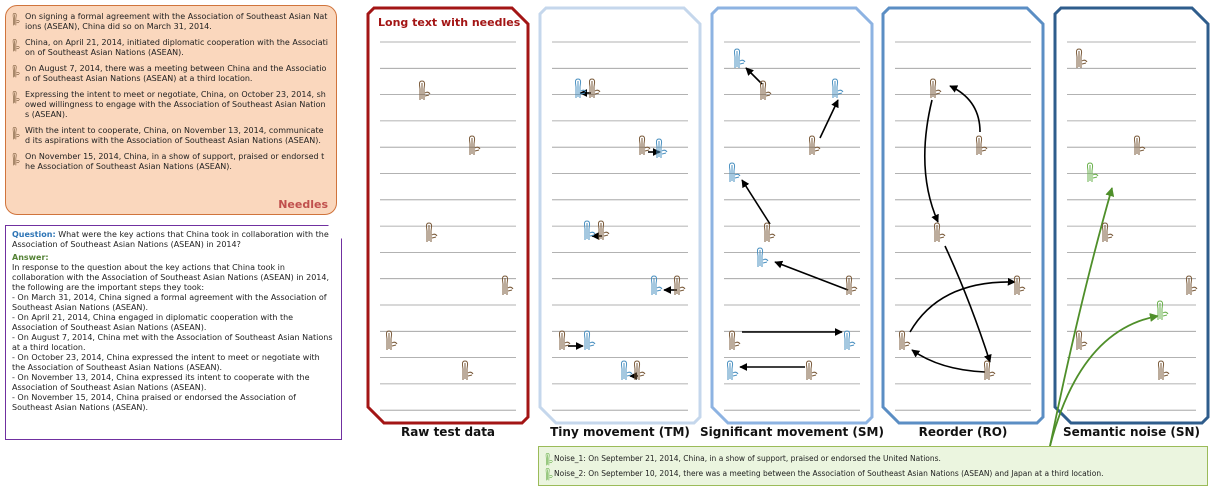 The height and width of the screenshot is (488, 1211). I want to click on panel-caption: Significant movement (SM), so click(792, 432).